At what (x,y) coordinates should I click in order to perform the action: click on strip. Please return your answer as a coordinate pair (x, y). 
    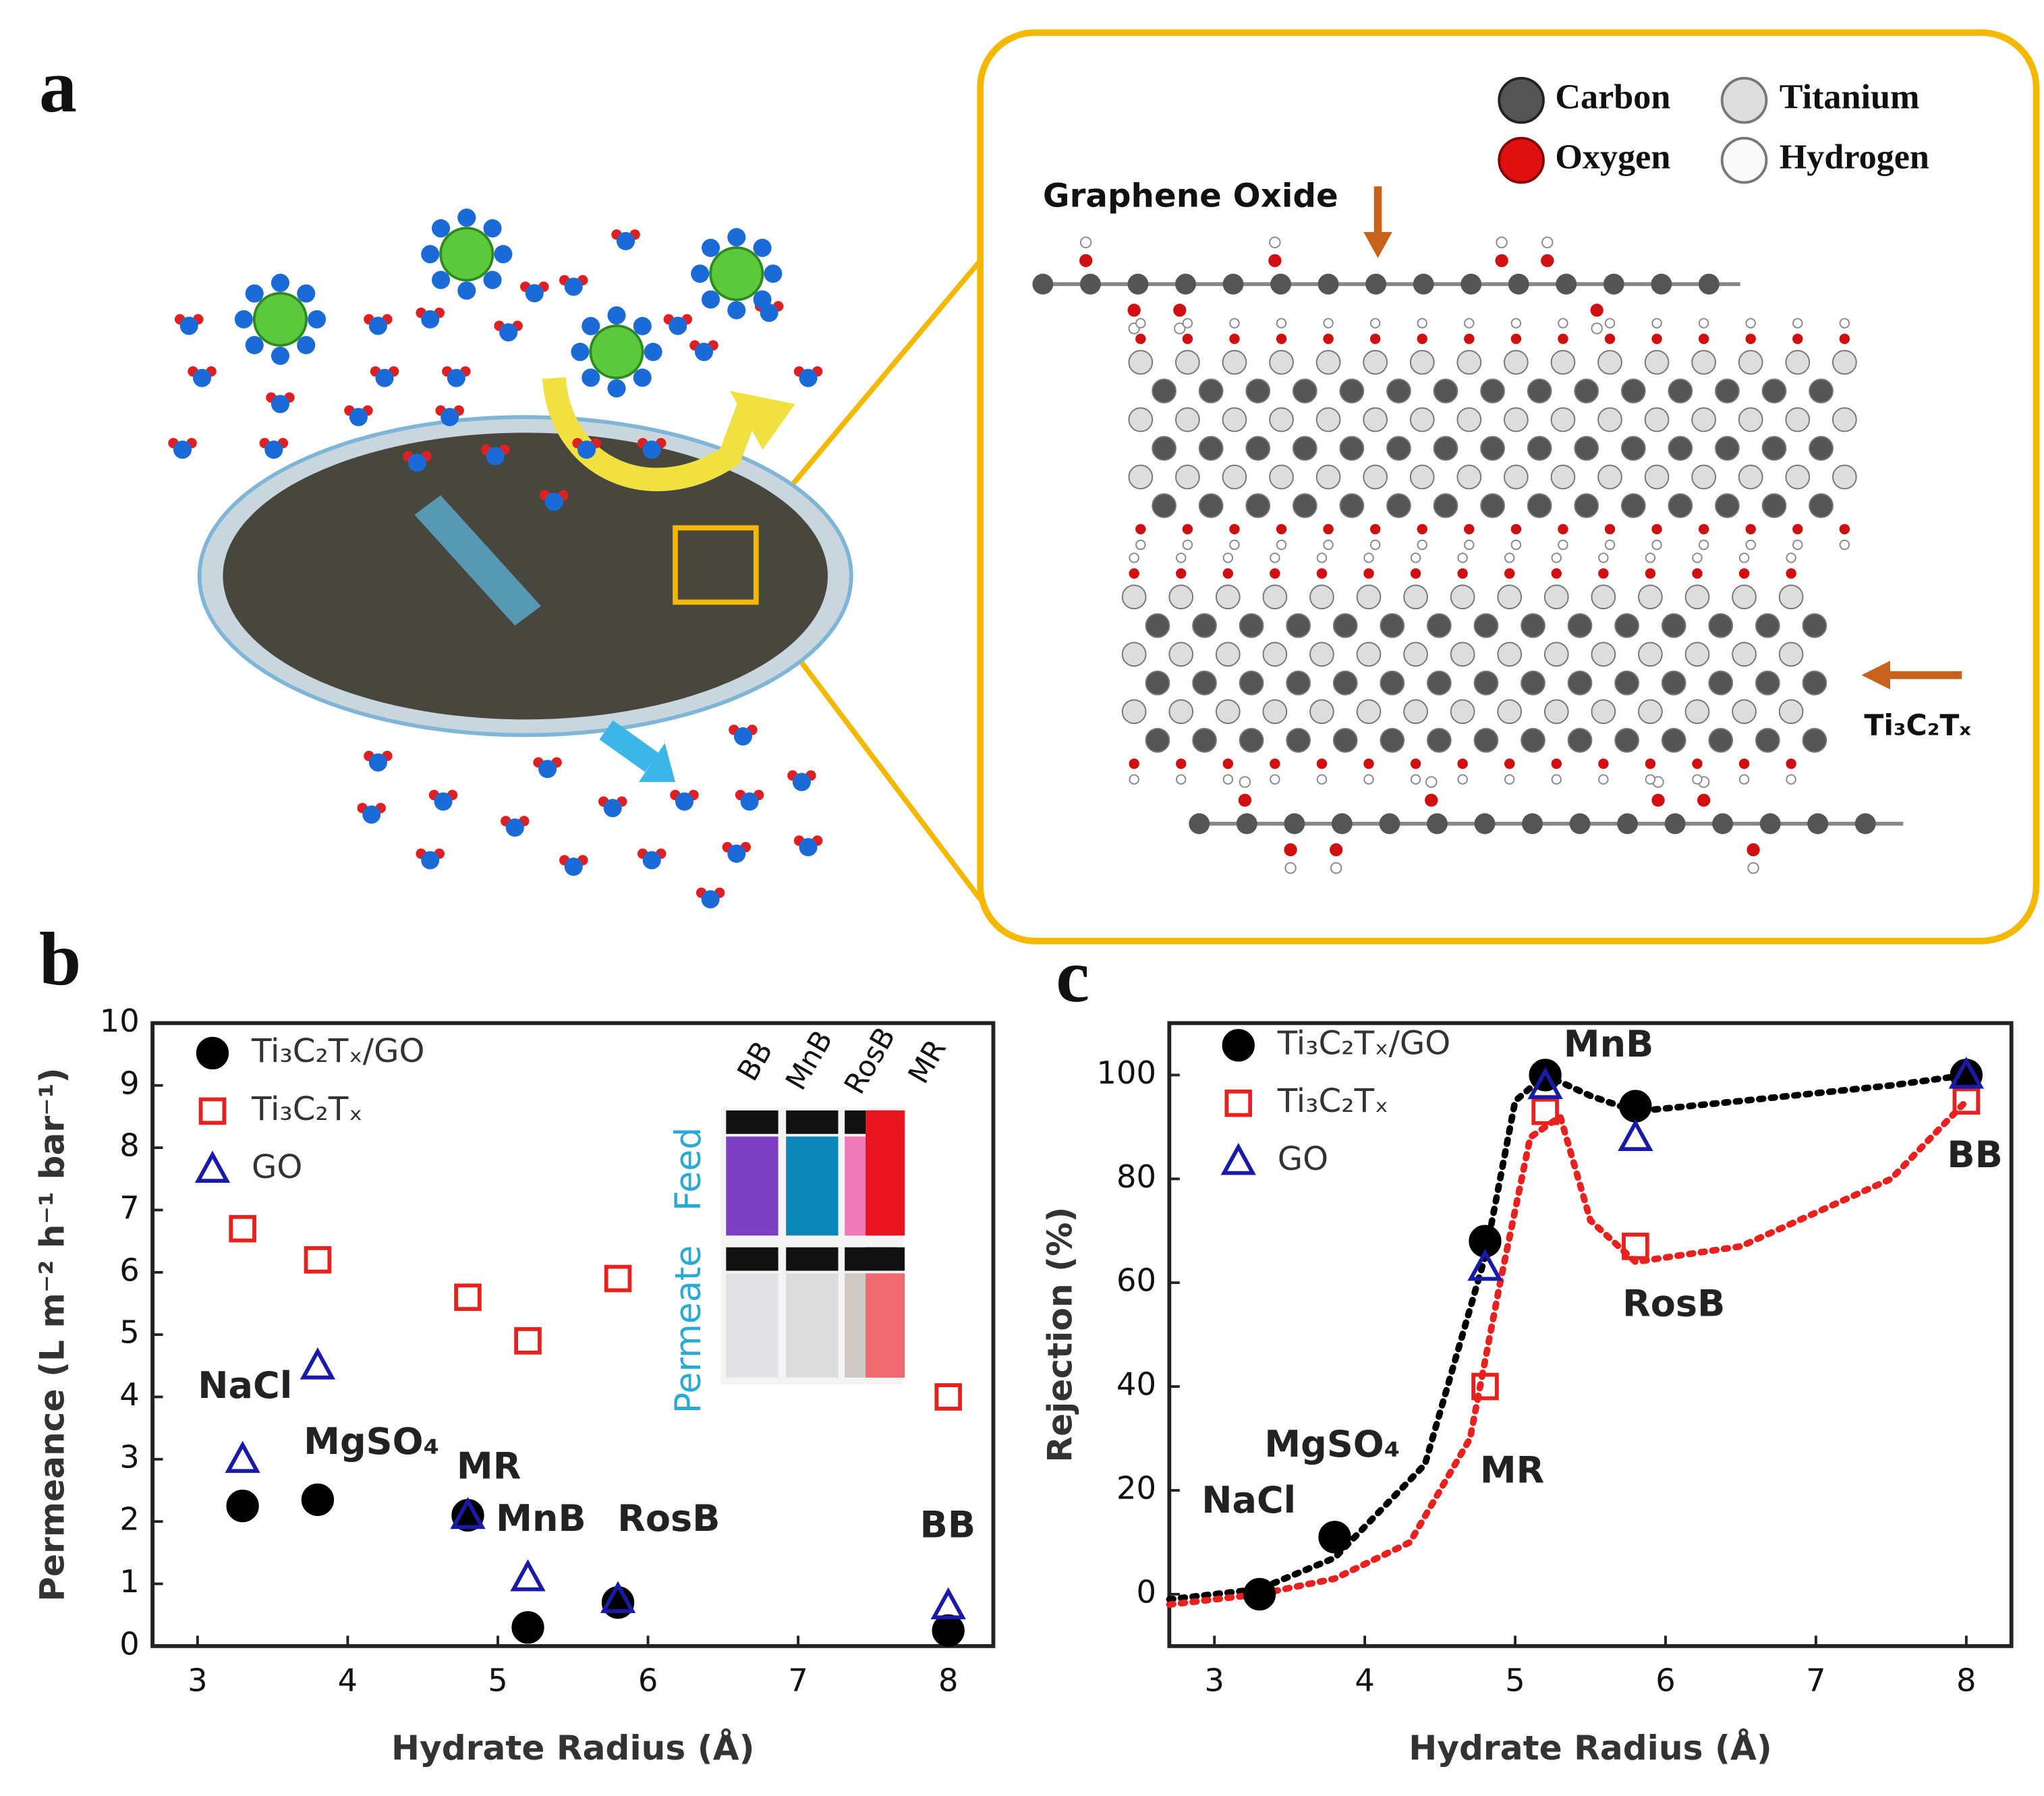
    Looking at the image, I should click on (477, 561).